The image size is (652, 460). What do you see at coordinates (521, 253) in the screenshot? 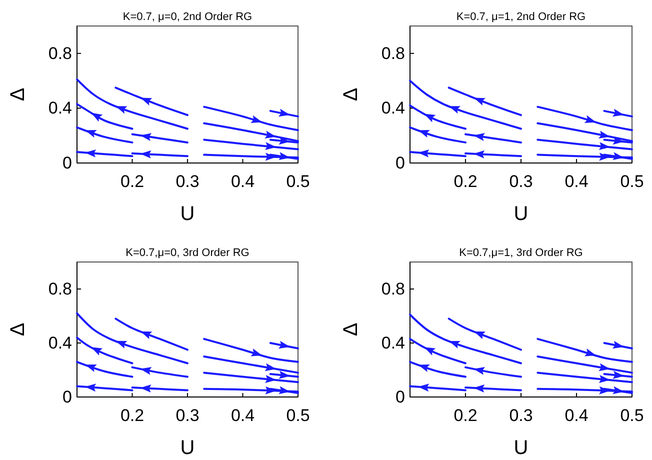
I see `chart-title: K=0.7,μ=1, 3rd Order RG` at bounding box center [521, 253].